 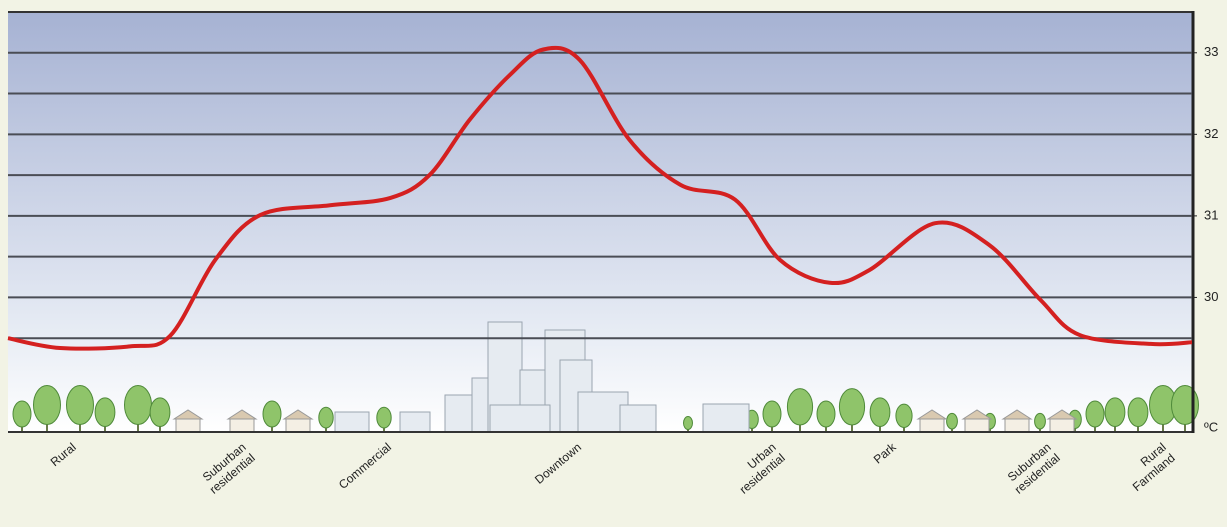 What do you see at coordinates (1211, 51) in the screenshot?
I see `y-tick-label: 33` at bounding box center [1211, 51].